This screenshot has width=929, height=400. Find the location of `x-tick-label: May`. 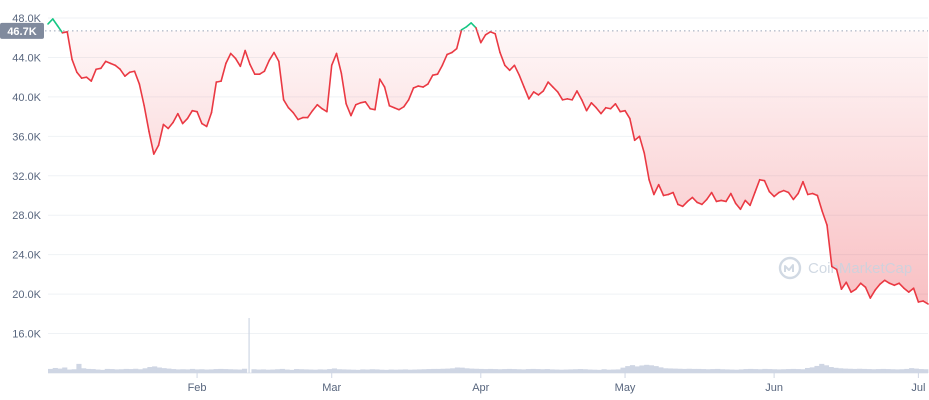

x-tick-label: May is located at coordinates (625, 388).